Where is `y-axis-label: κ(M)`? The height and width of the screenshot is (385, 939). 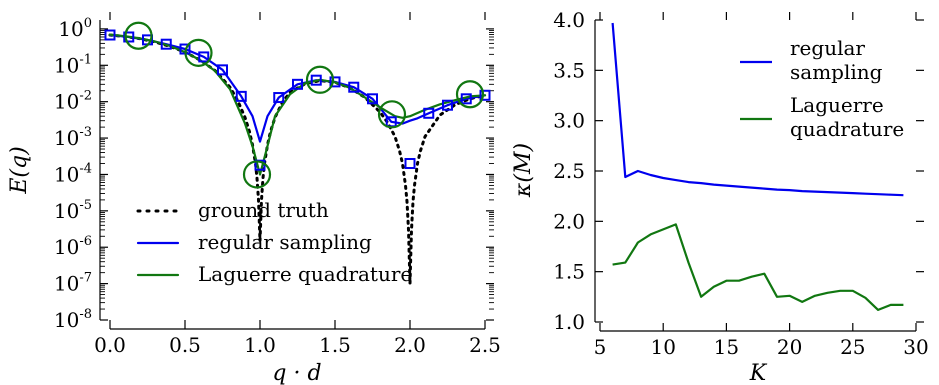
y-axis-label: κ(M) is located at coordinates (523, 170).